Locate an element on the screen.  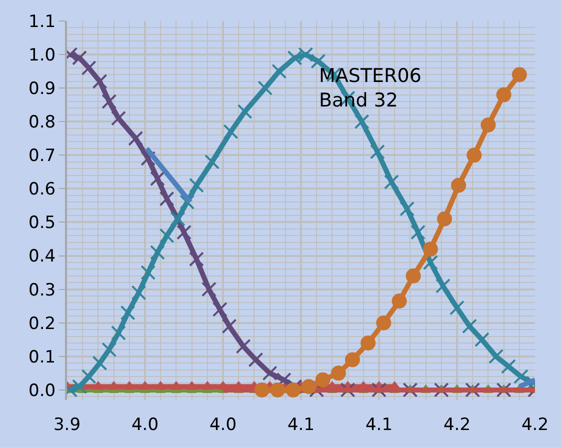
y-tick-label: 0.8 is located at coordinates (42, 122).